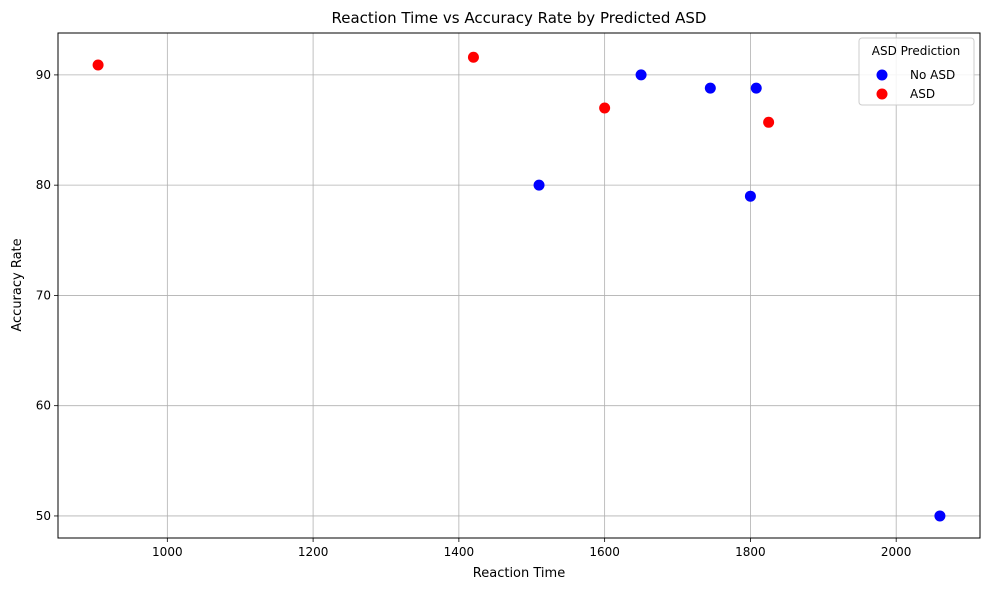  What do you see at coordinates (519, 573) in the screenshot?
I see `x-axis-label: Reaction Time` at bounding box center [519, 573].